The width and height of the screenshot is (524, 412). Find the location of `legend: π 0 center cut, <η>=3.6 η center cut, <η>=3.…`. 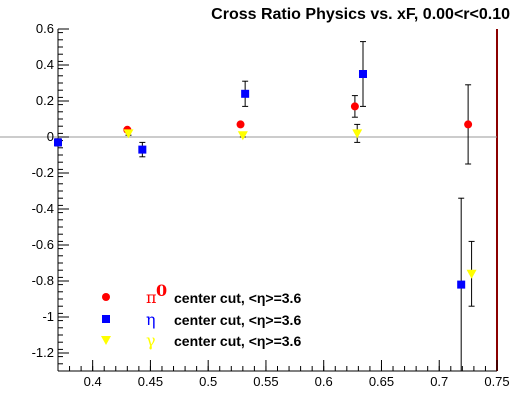

legend: π 0 center cut, <η>=3.6 η center cut, <η>=3.… is located at coordinates (201, 315).